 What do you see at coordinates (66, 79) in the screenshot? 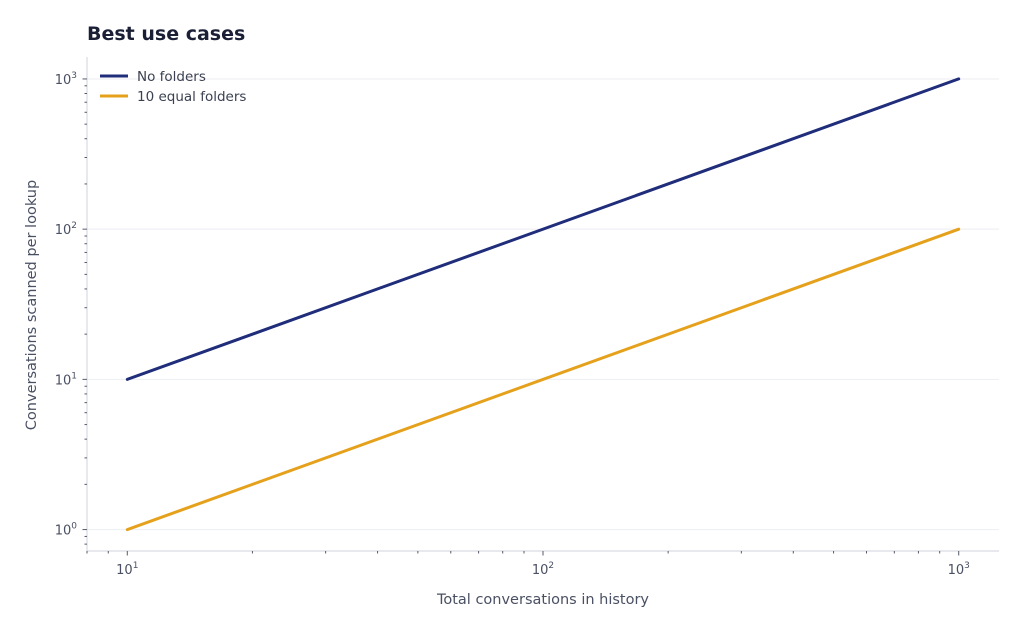
I see `y-tick-label: 10³` at bounding box center [66, 79].